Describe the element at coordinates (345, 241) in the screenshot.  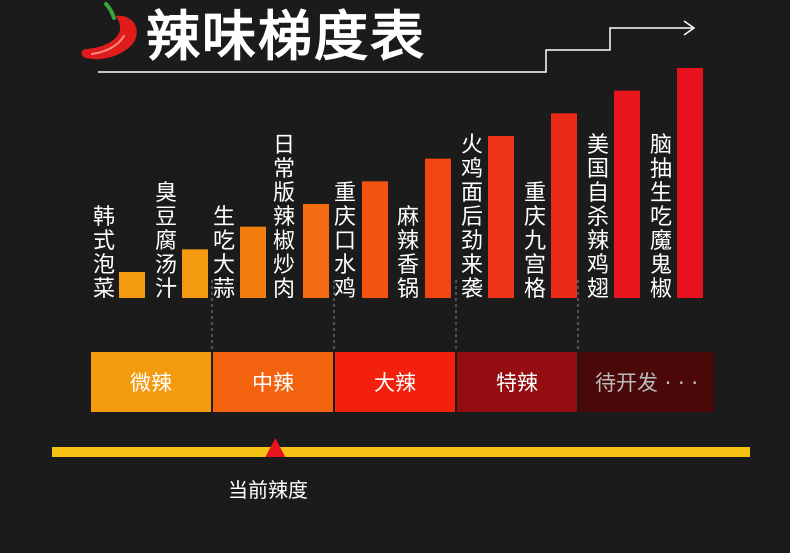
I see `category-label-5: 重庆口水鸡` at that location.